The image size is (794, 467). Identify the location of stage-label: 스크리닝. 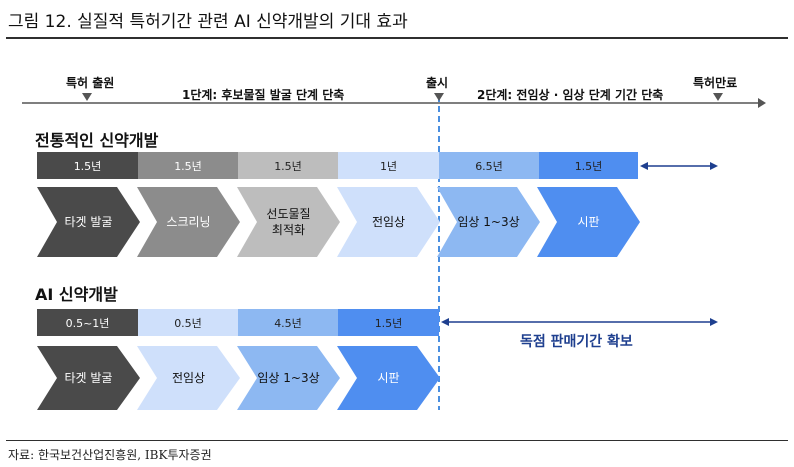
(188, 222).